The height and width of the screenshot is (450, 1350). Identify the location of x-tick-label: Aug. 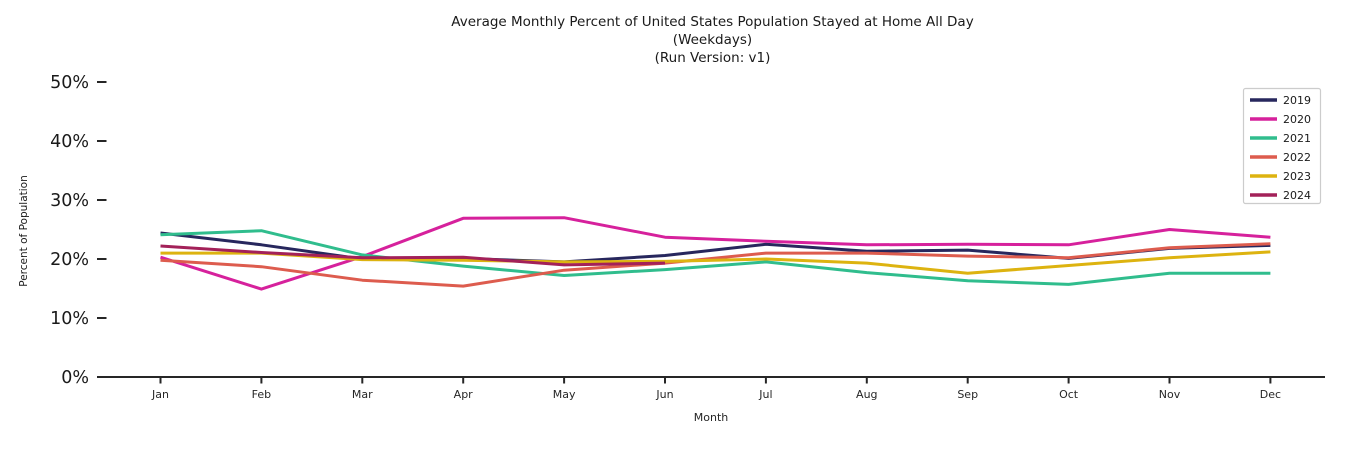
(866, 394).